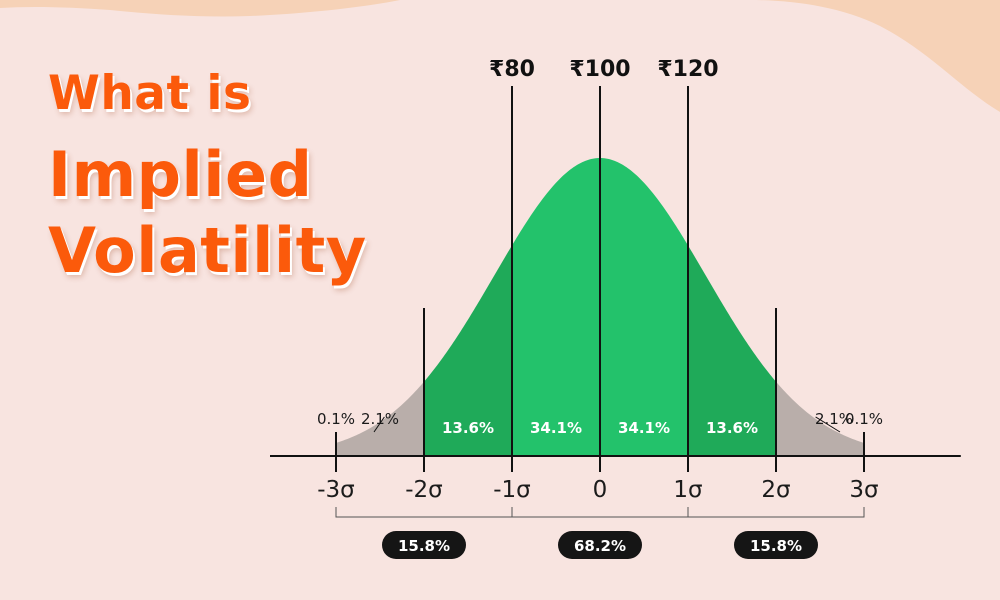 The width and height of the screenshot is (1000, 600). What do you see at coordinates (600, 490) in the screenshot?
I see `x-tick-label: 0` at bounding box center [600, 490].